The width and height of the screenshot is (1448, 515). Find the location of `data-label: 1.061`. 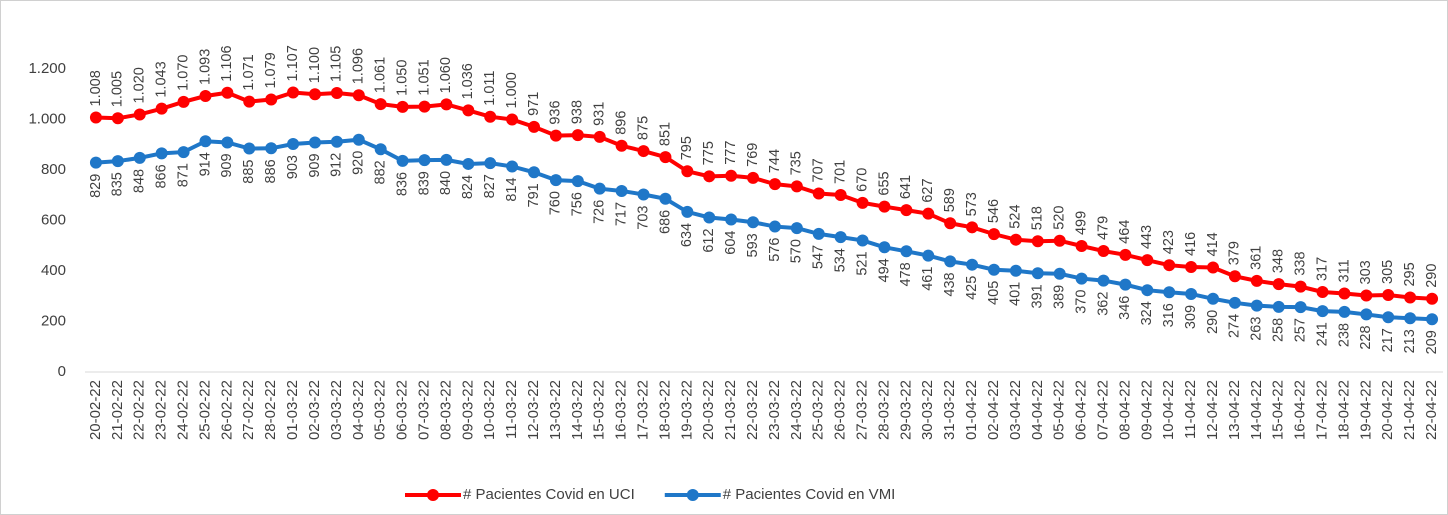

data-label: 1.061 is located at coordinates (381, 75).